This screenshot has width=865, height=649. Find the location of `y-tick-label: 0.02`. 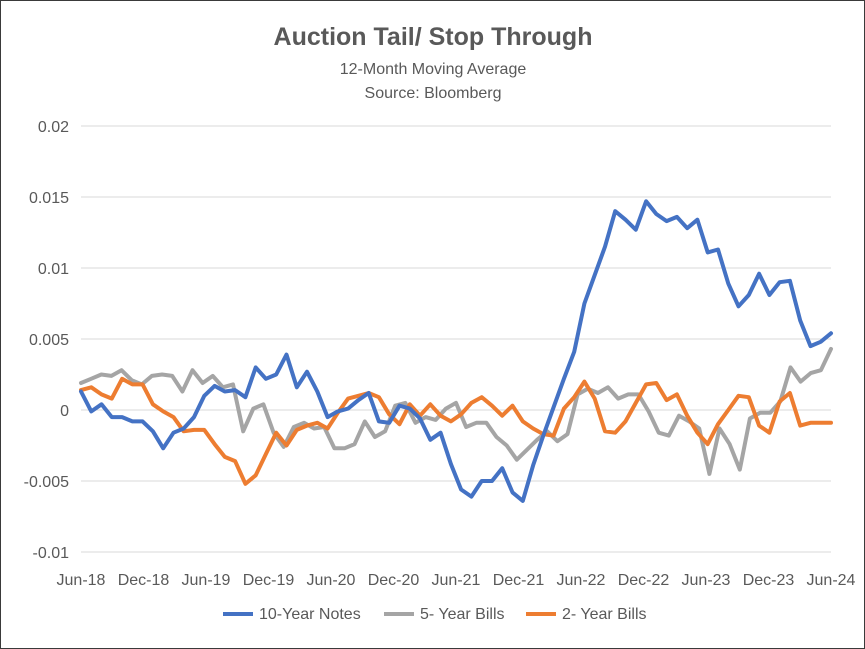

y-tick-label: 0.02 is located at coordinates (53, 127).